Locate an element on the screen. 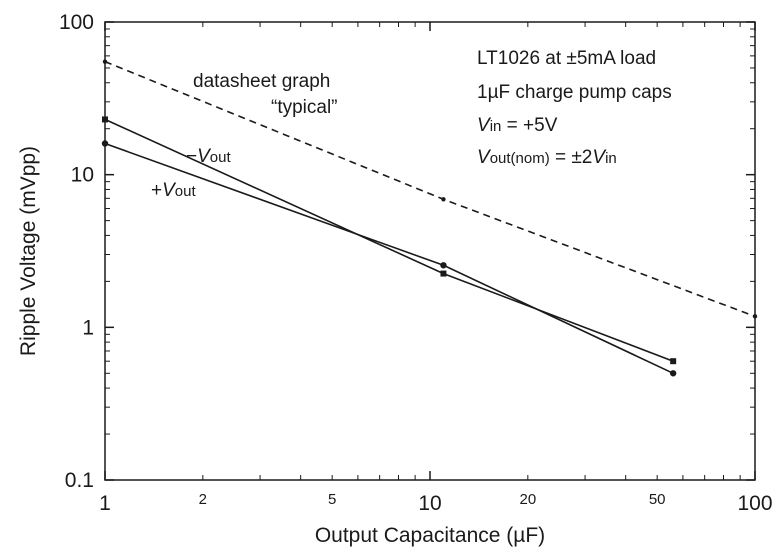  annotation-line-1: LT1026 at ±5mA load is located at coordinates (566, 58).